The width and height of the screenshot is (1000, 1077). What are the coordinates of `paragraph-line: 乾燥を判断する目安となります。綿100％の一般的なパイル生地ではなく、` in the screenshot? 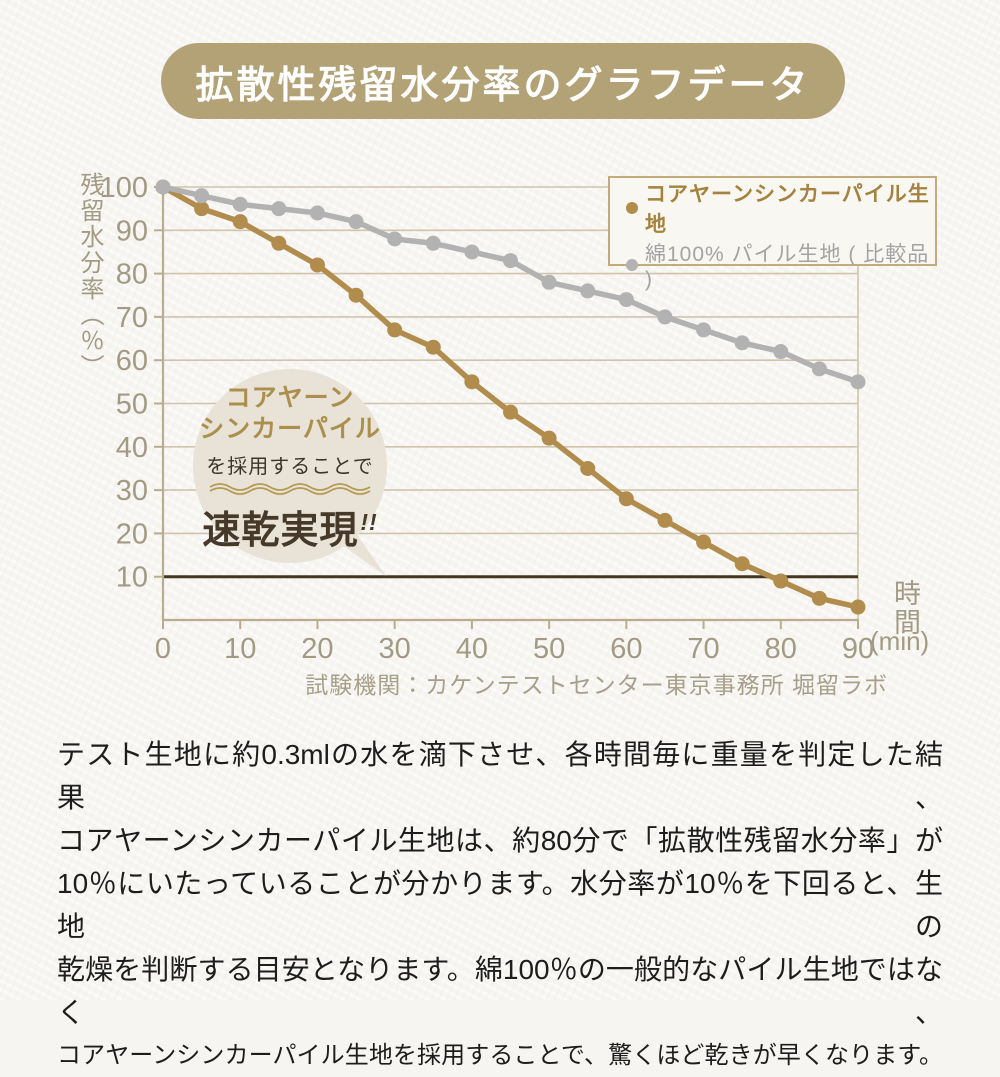 It's located at (500, 991).